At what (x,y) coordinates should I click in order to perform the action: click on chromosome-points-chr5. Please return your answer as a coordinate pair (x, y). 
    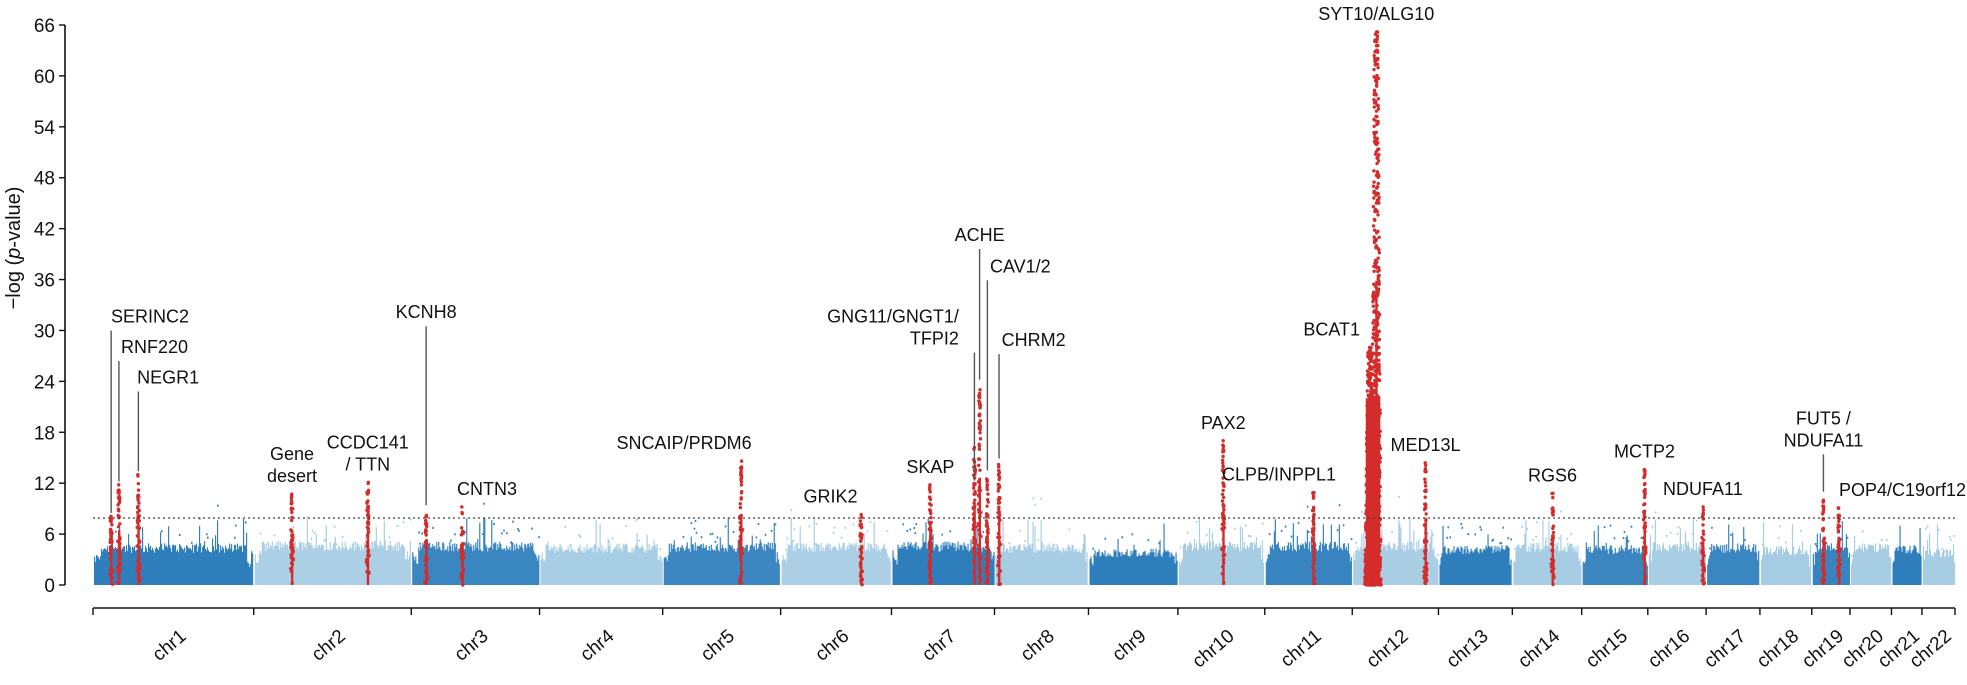
    Looking at the image, I should click on (721, 551).